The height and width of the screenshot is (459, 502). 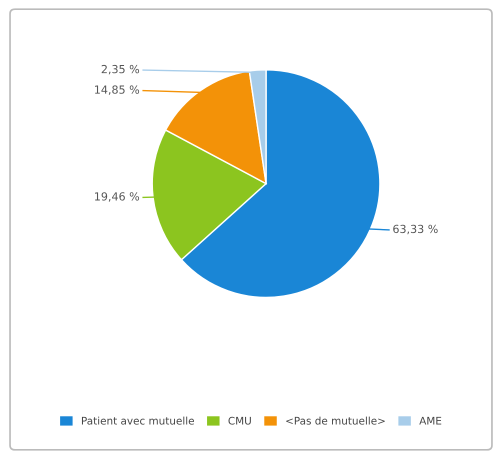 What do you see at coordinates (117, 90) in the screenshot?
I see `data-label: 14,85 %` at bounding box center [117, 90].